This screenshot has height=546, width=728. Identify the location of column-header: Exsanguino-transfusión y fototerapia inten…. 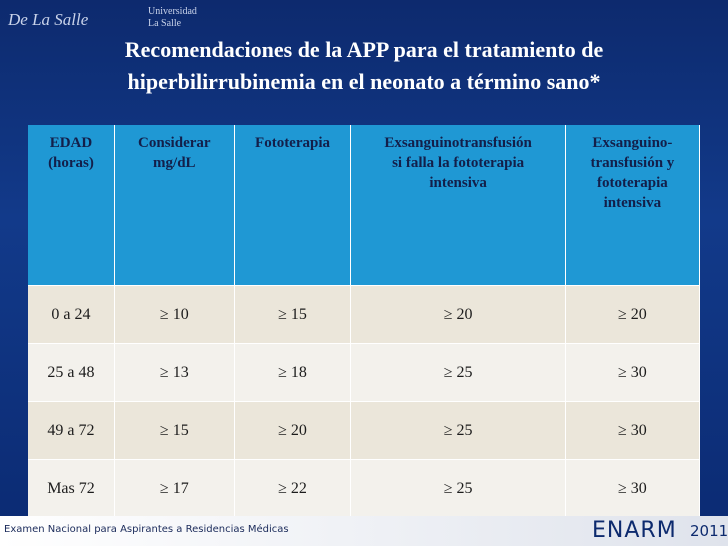
(633, 205).